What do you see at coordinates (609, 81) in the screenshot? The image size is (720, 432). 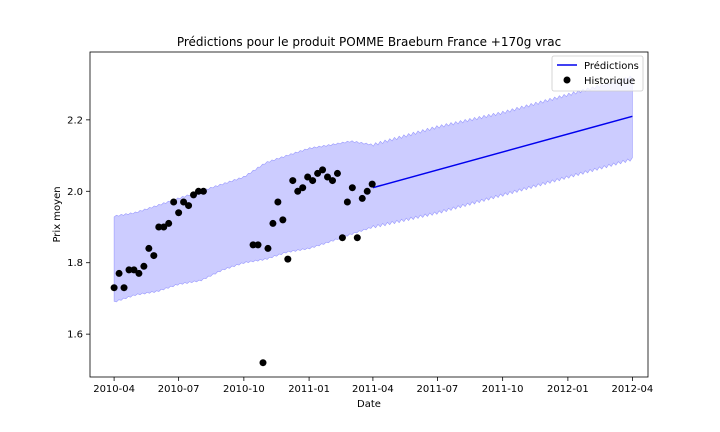 I see `legend-label-history: Historique` at bounding box center [609, 81].